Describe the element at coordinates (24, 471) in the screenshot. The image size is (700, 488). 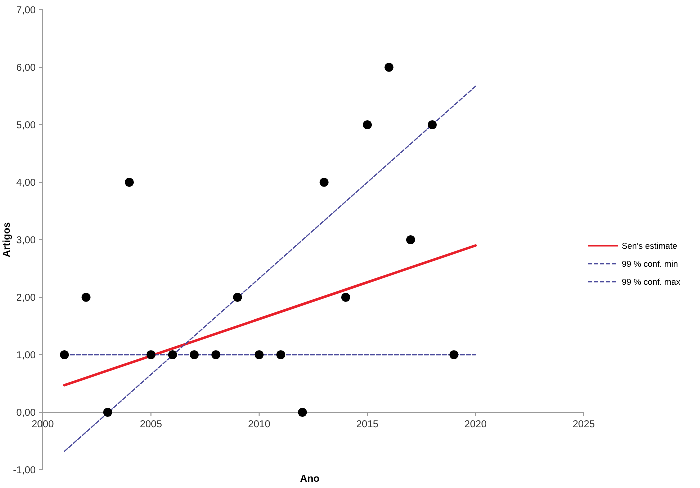
I see `y-tick-label: -1,00` at that location.